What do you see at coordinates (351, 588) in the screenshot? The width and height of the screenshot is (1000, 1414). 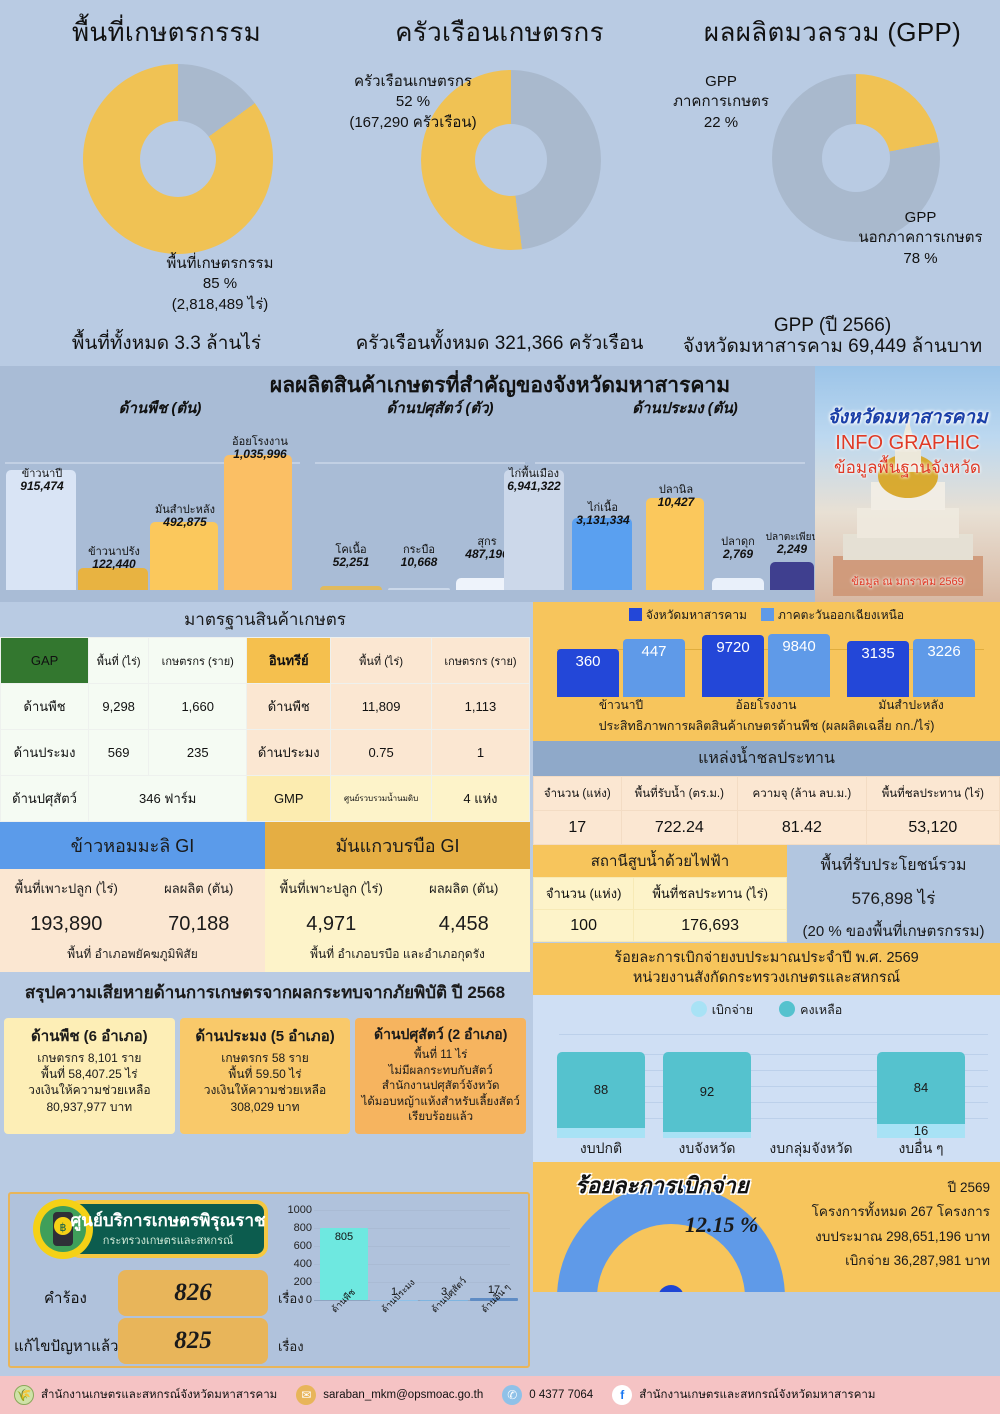 I see `bar-beef-cattle` at bounding box center [351, 588].